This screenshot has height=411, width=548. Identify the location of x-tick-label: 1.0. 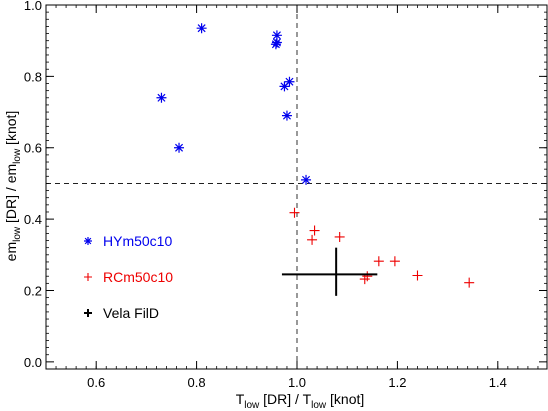
(297, 382).